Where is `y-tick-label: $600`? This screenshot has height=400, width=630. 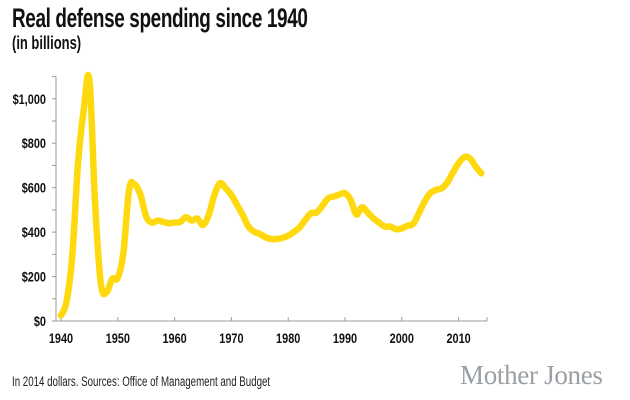 y-tick-label: $600 is located at coordinates (34, 188).